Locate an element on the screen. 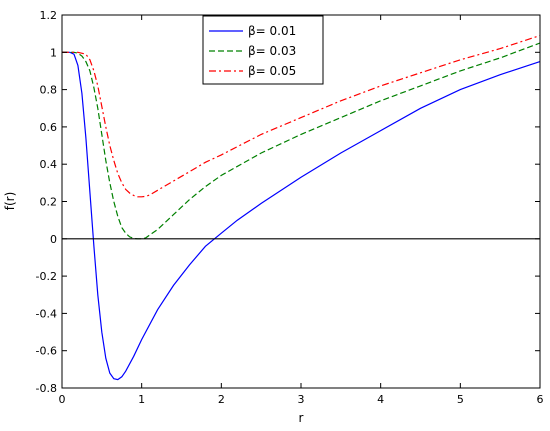 The width and height of the screenshot is (550, 431). x-tick-label: 0 is located at coordinates (62, 399).